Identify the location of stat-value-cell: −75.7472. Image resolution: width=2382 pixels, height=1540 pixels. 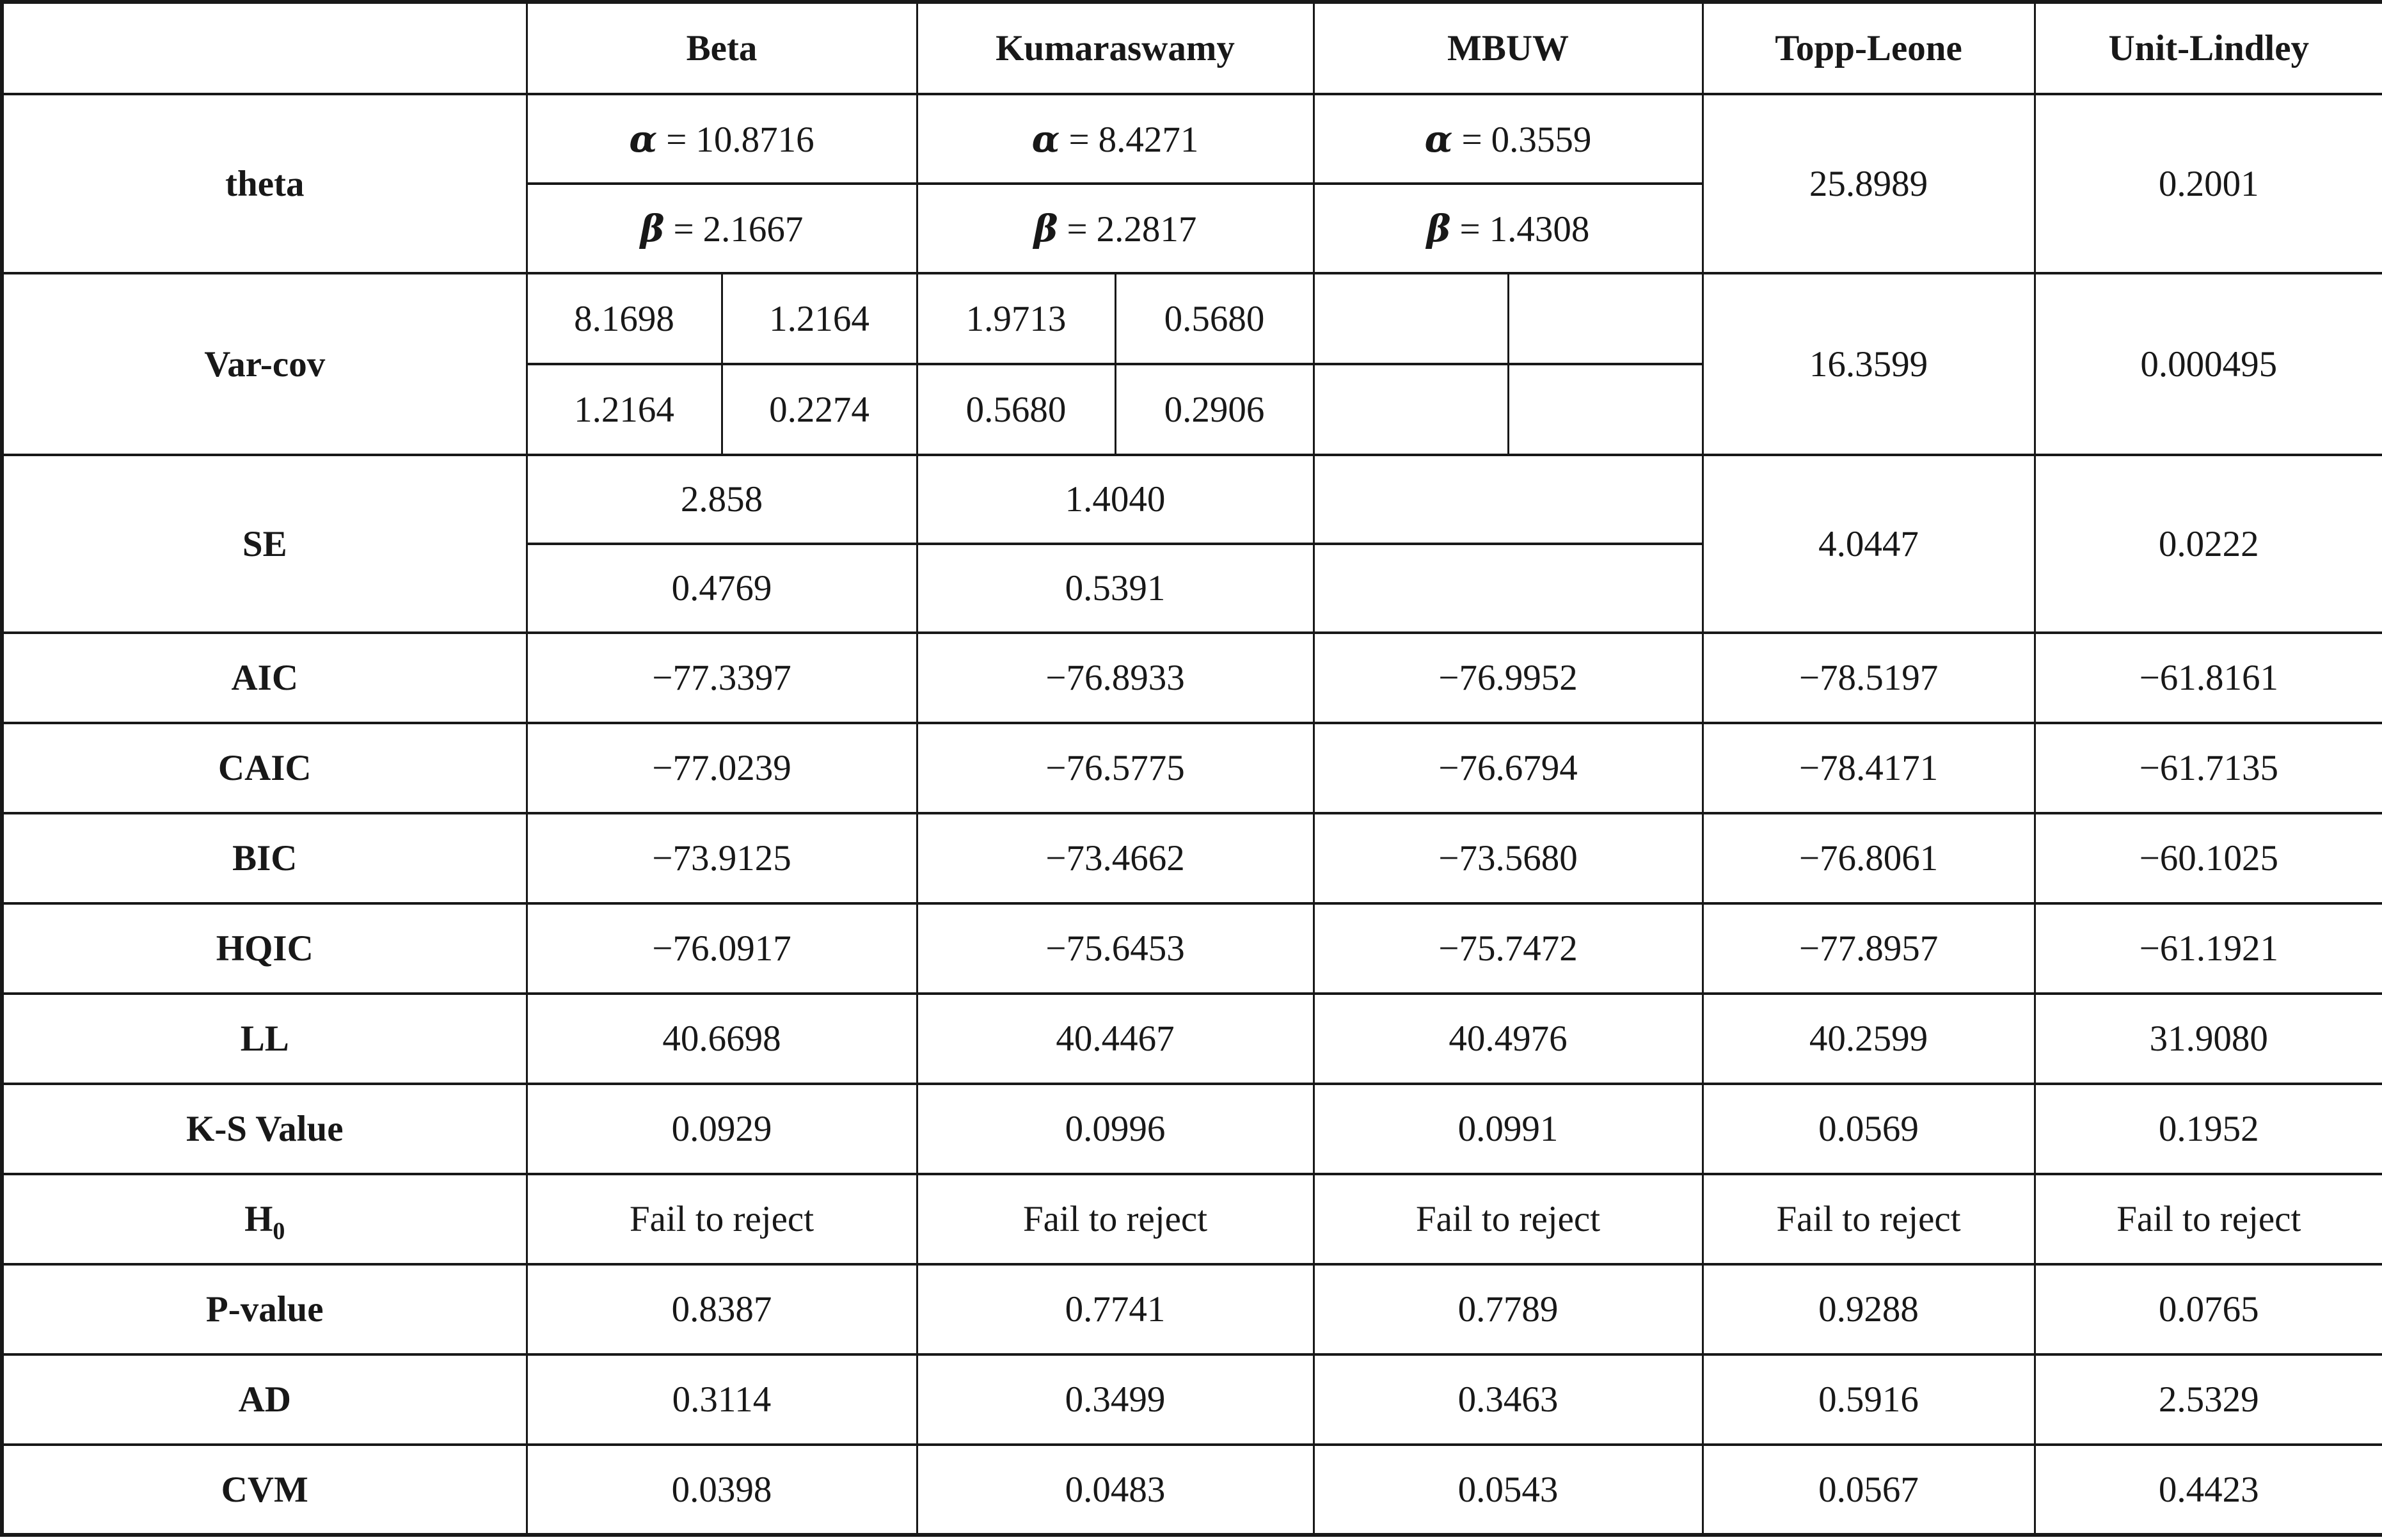
(1508, 948).